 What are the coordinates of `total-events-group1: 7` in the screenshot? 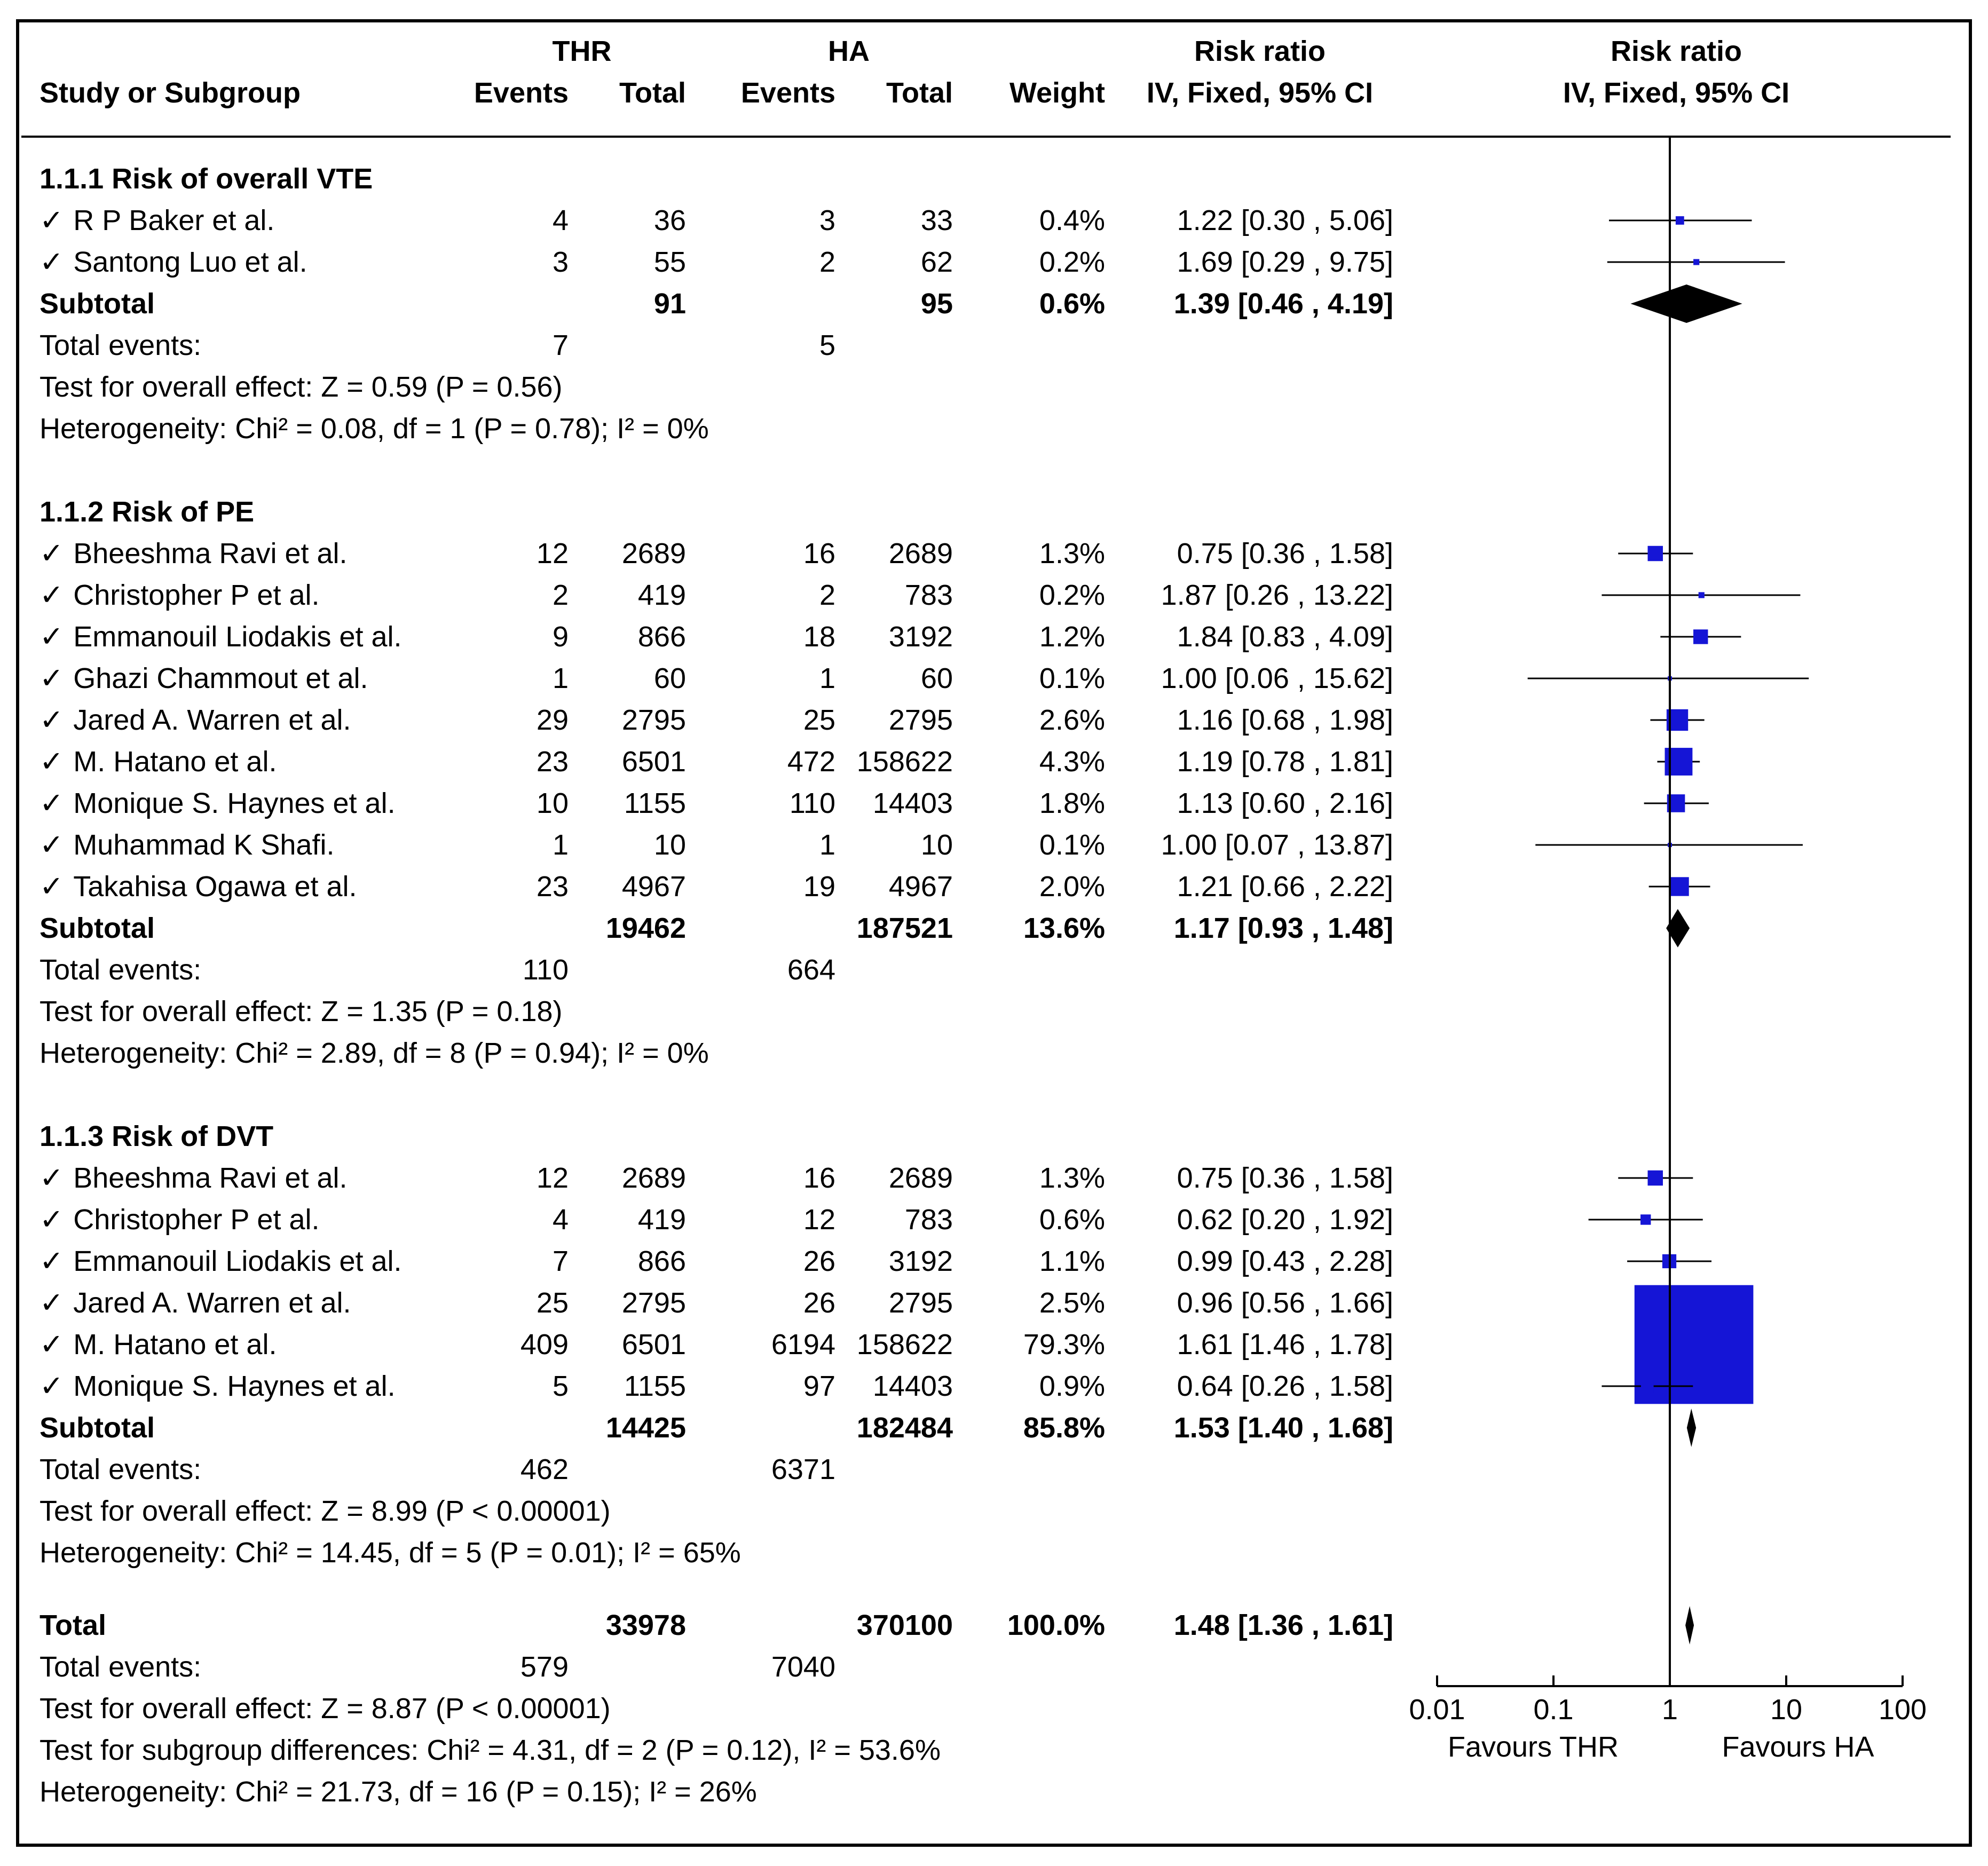 It's located at (561, 345).